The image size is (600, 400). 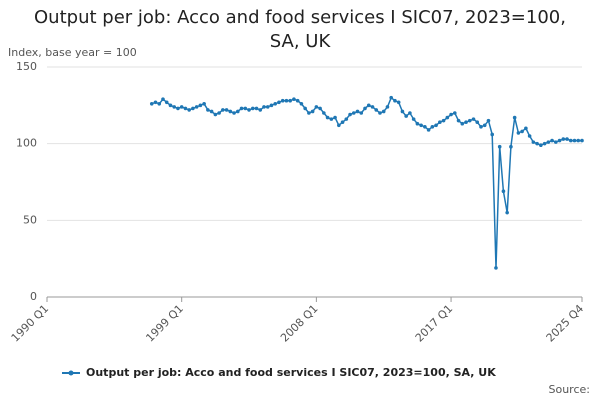 What do you see at coordinates (71, 373) in the screenshot?
I see `legend-marker` at bounding box center [71, 373].